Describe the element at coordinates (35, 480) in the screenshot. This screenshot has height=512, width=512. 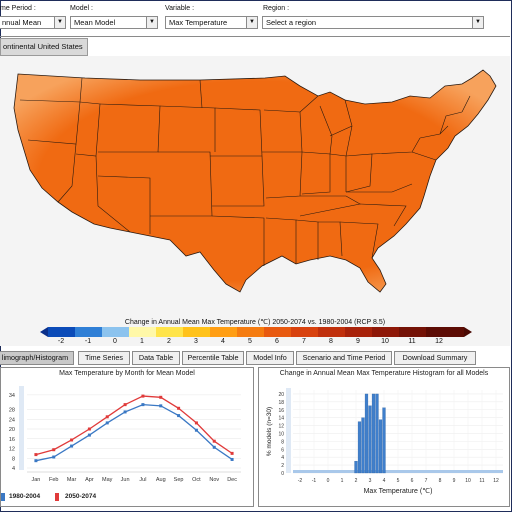
I see `x-tick-label: Jan` at that location.